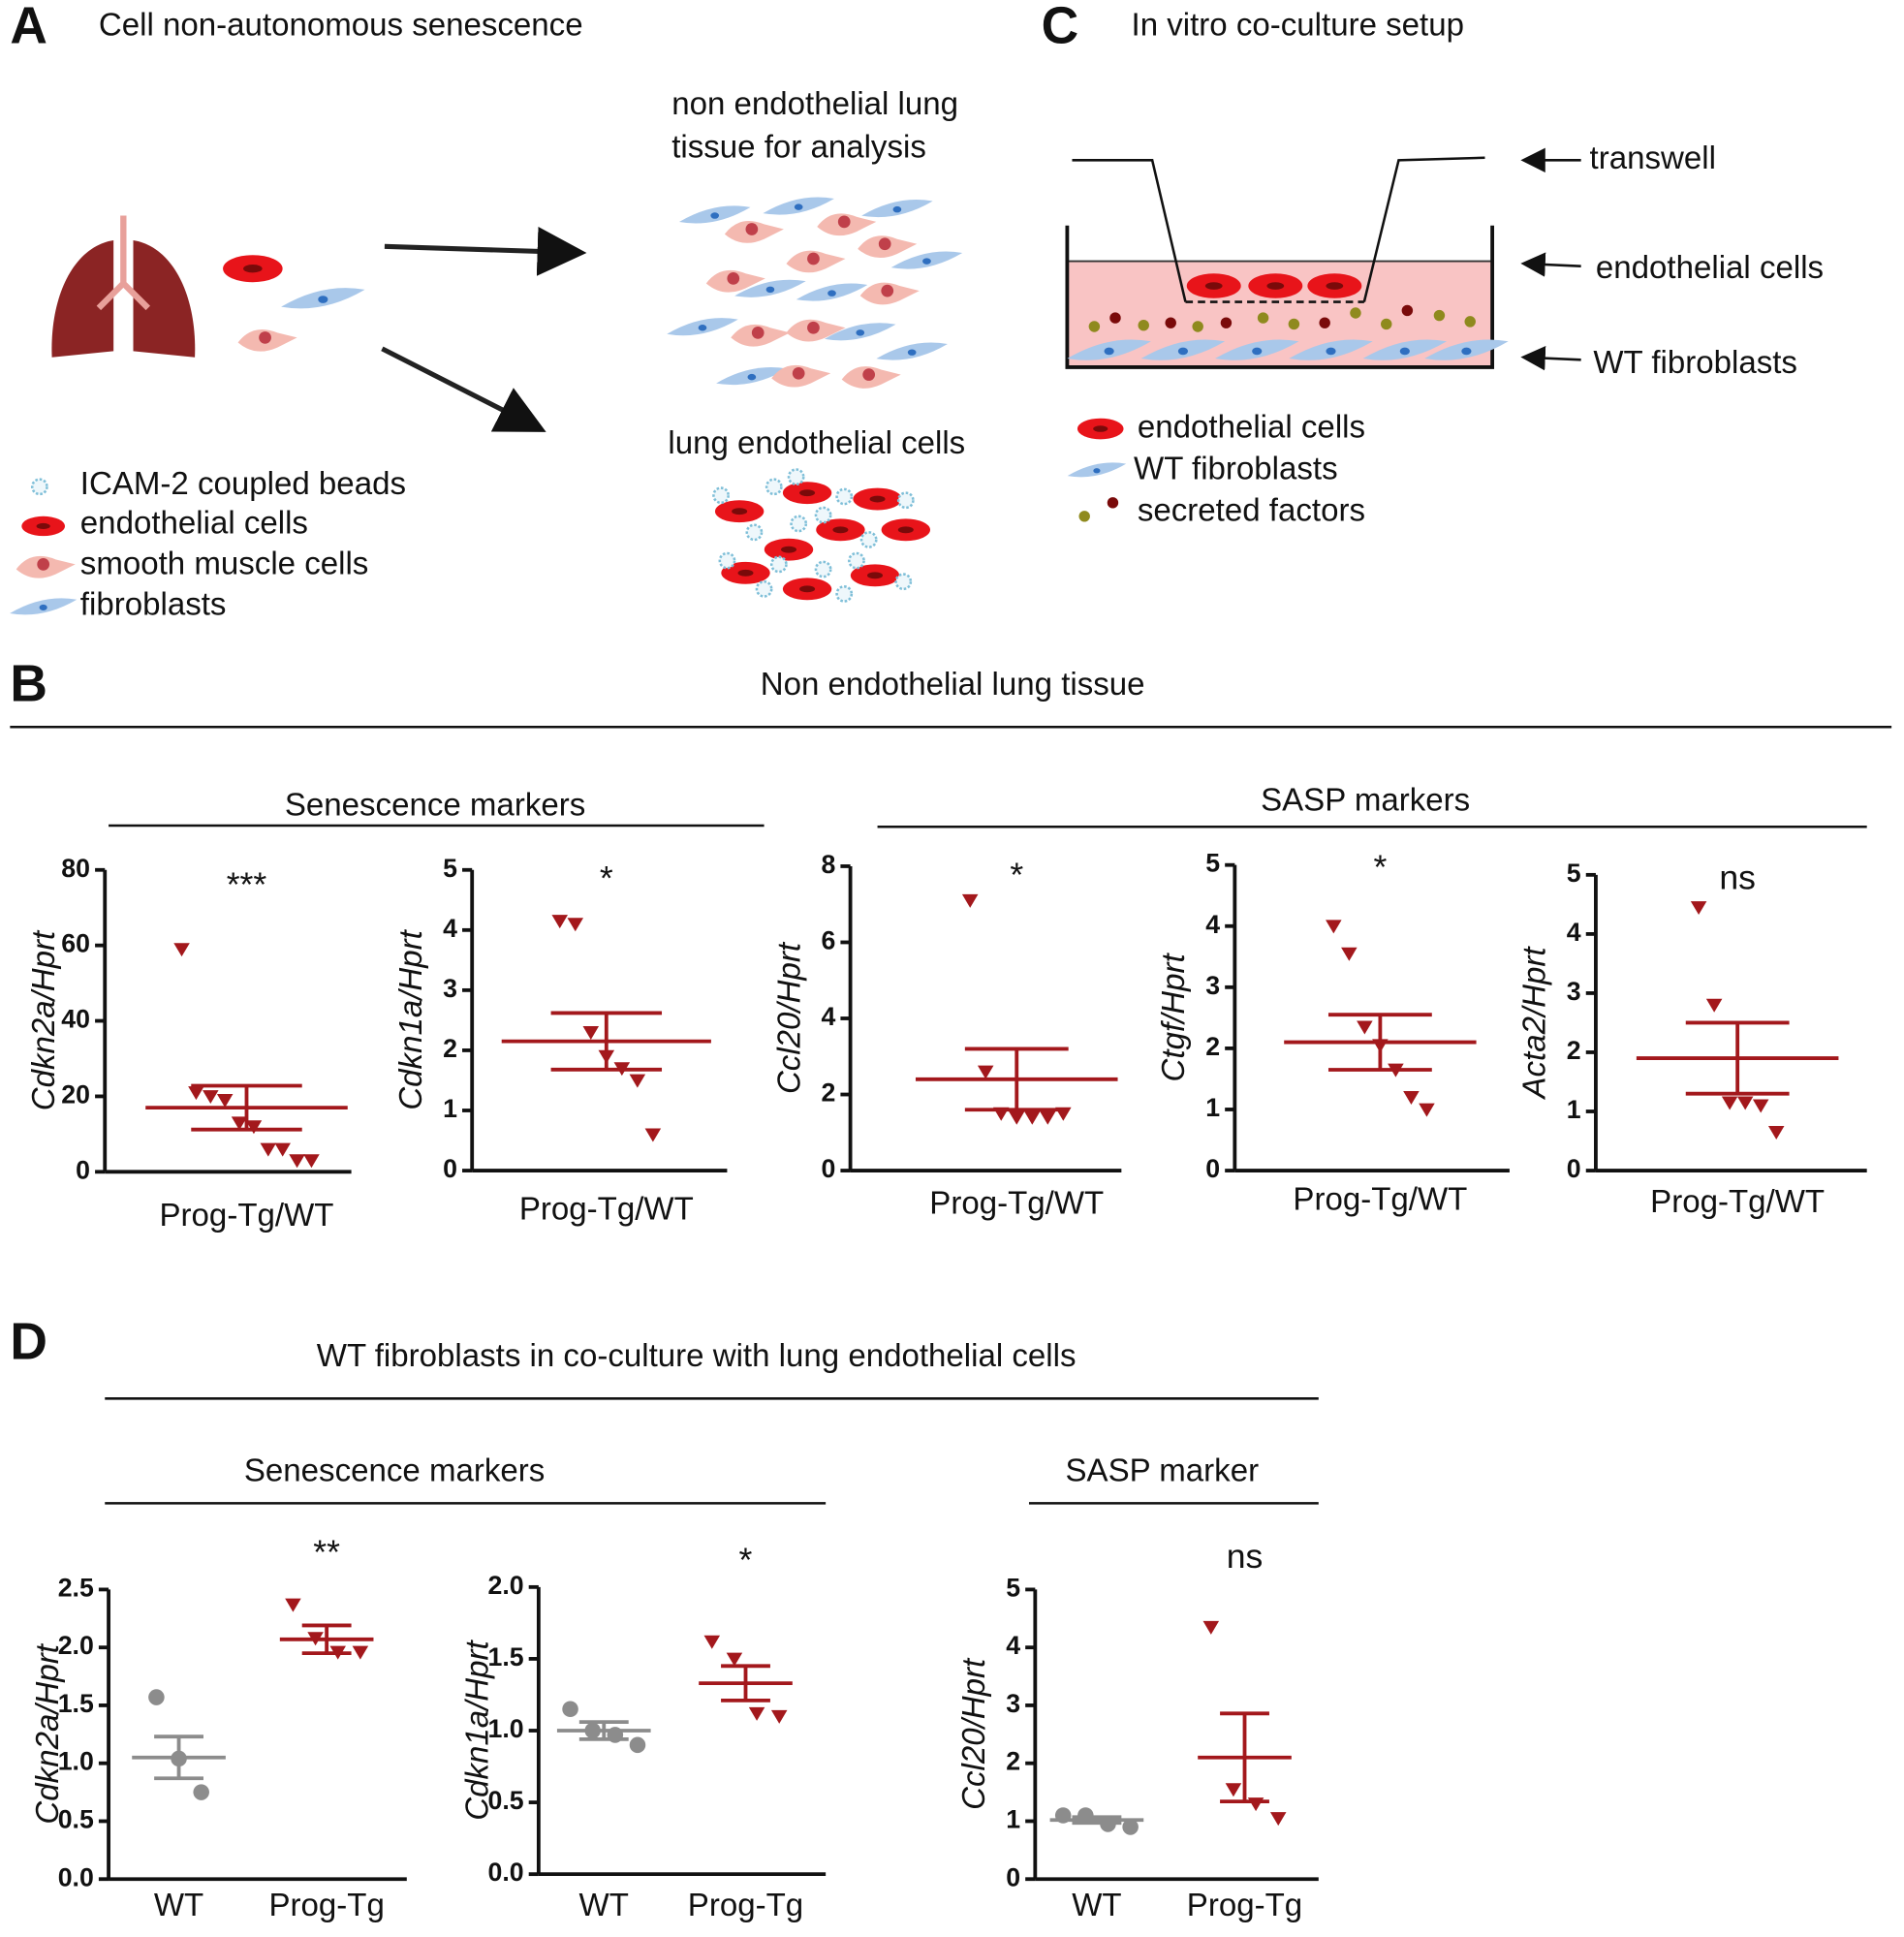 The height and width of the screenshot is (1937, 1904). I want to click on annotation: ***, so click(247, 884).